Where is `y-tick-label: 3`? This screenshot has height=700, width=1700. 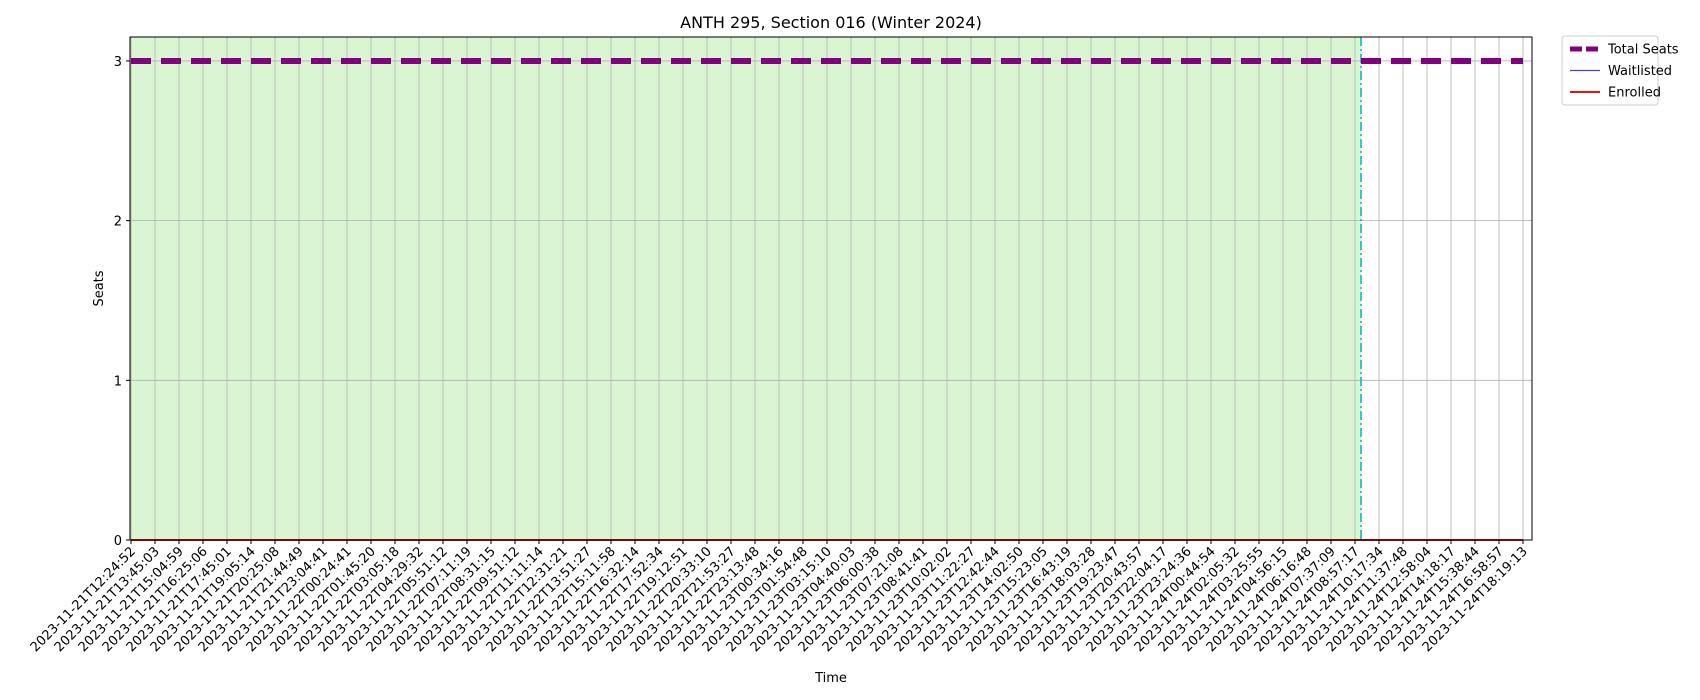 y-tick-label: 3 is located at coordinates (118, 62).